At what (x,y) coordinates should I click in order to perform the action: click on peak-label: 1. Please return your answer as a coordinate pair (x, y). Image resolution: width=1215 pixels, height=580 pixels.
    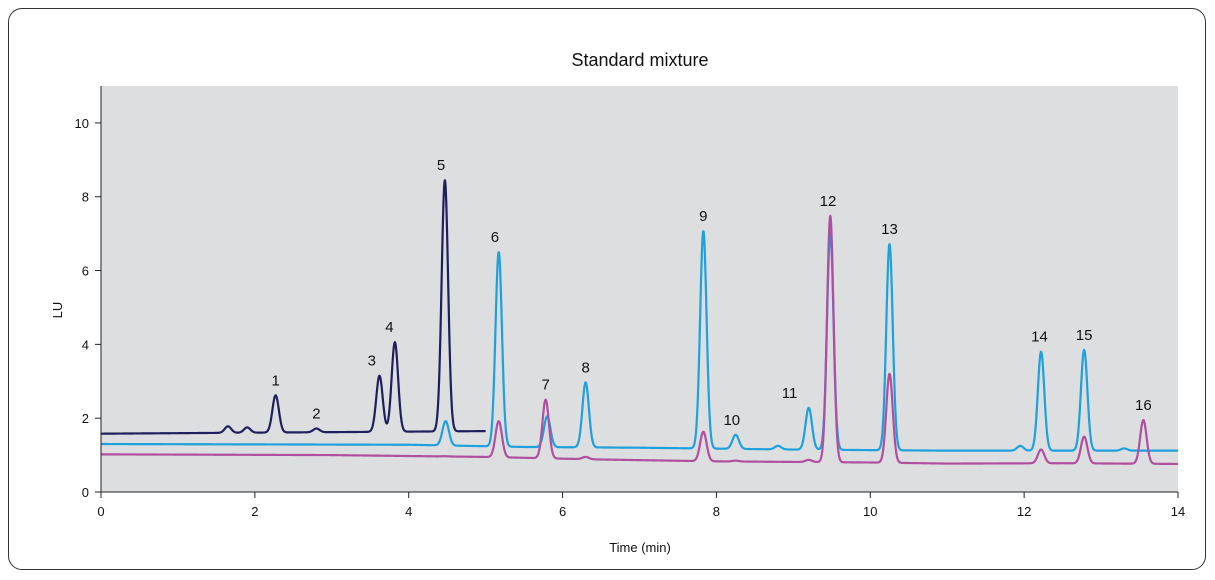
    Looking at the image, I should click on (275, 380).